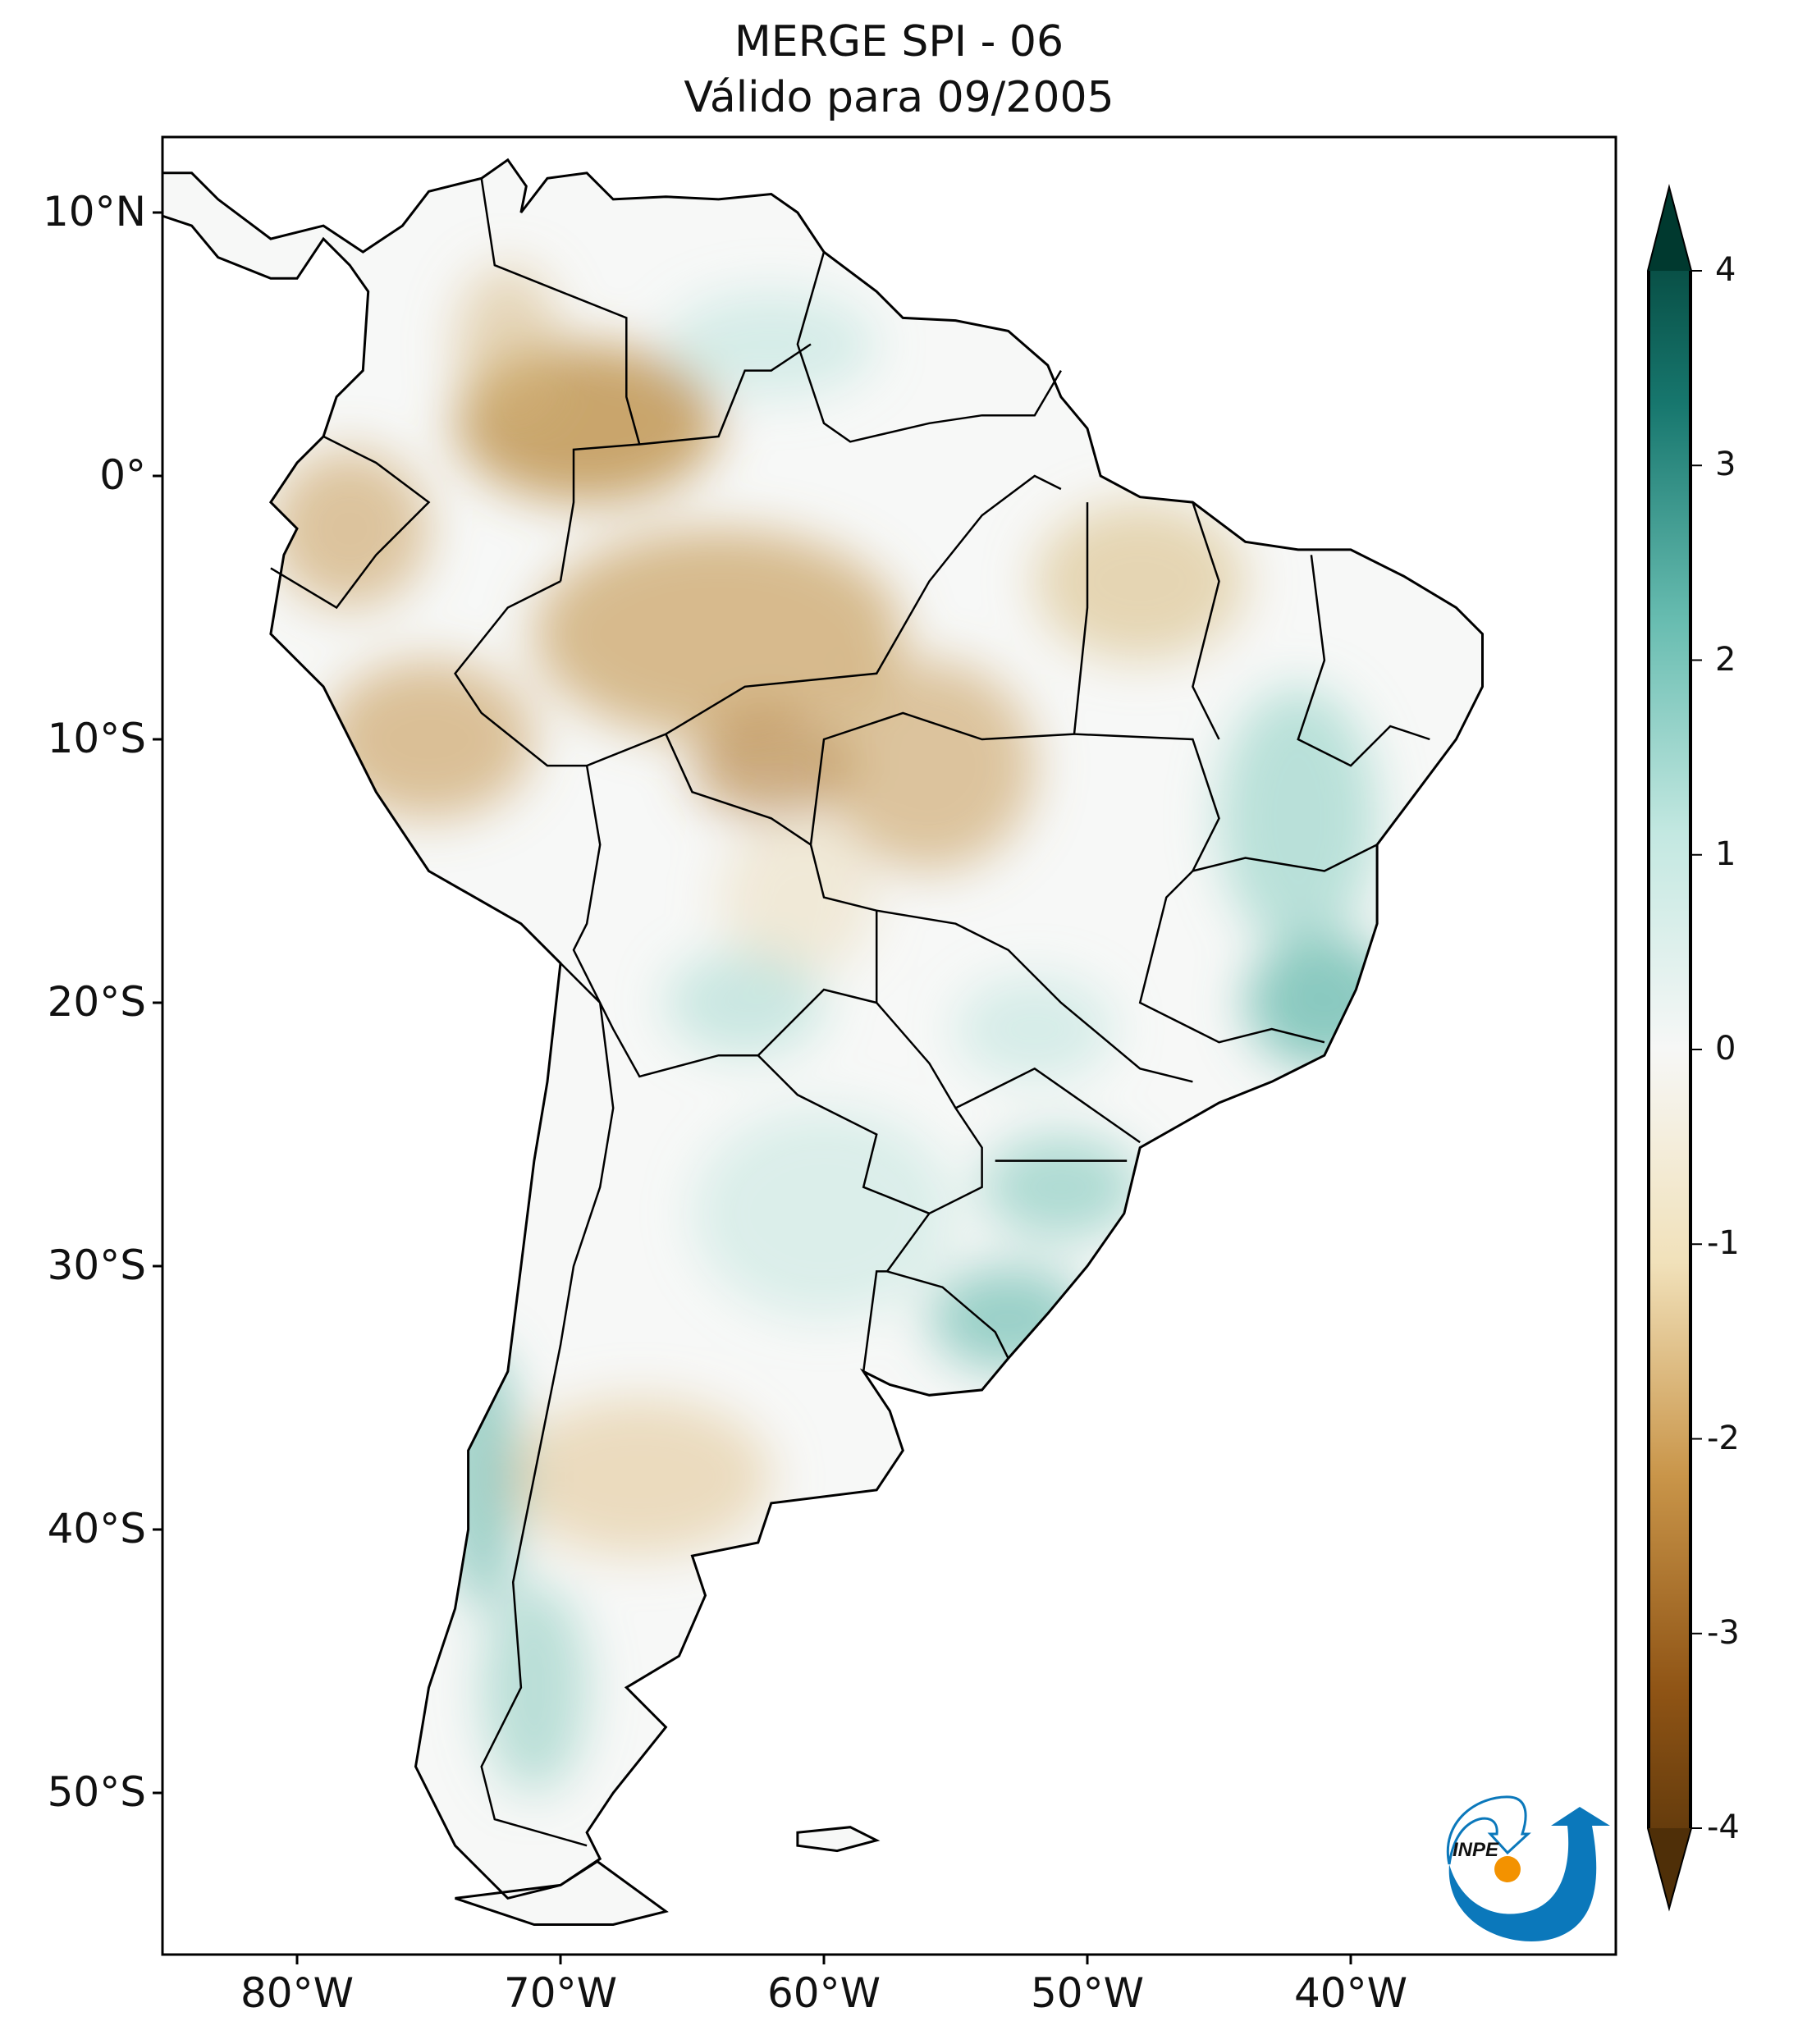  Describe the element at coordinates (1350, 1993) in the screenshot. I see `lon-tick-label: 40°W` at that location.